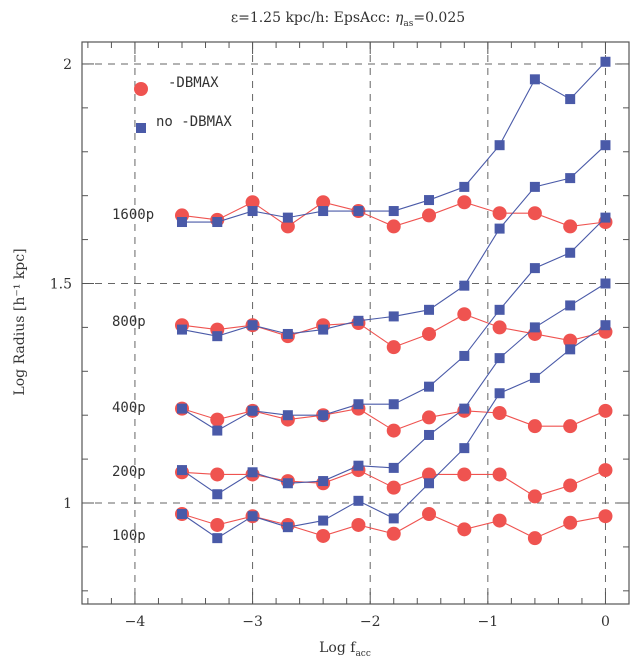 Image resolution: width=634 pixels, height=661 pixels. What do you see at coordinates (194, 122) in the screenshot?
I see `legend-label: no -DBMAX` at bounding box center [194, 122].